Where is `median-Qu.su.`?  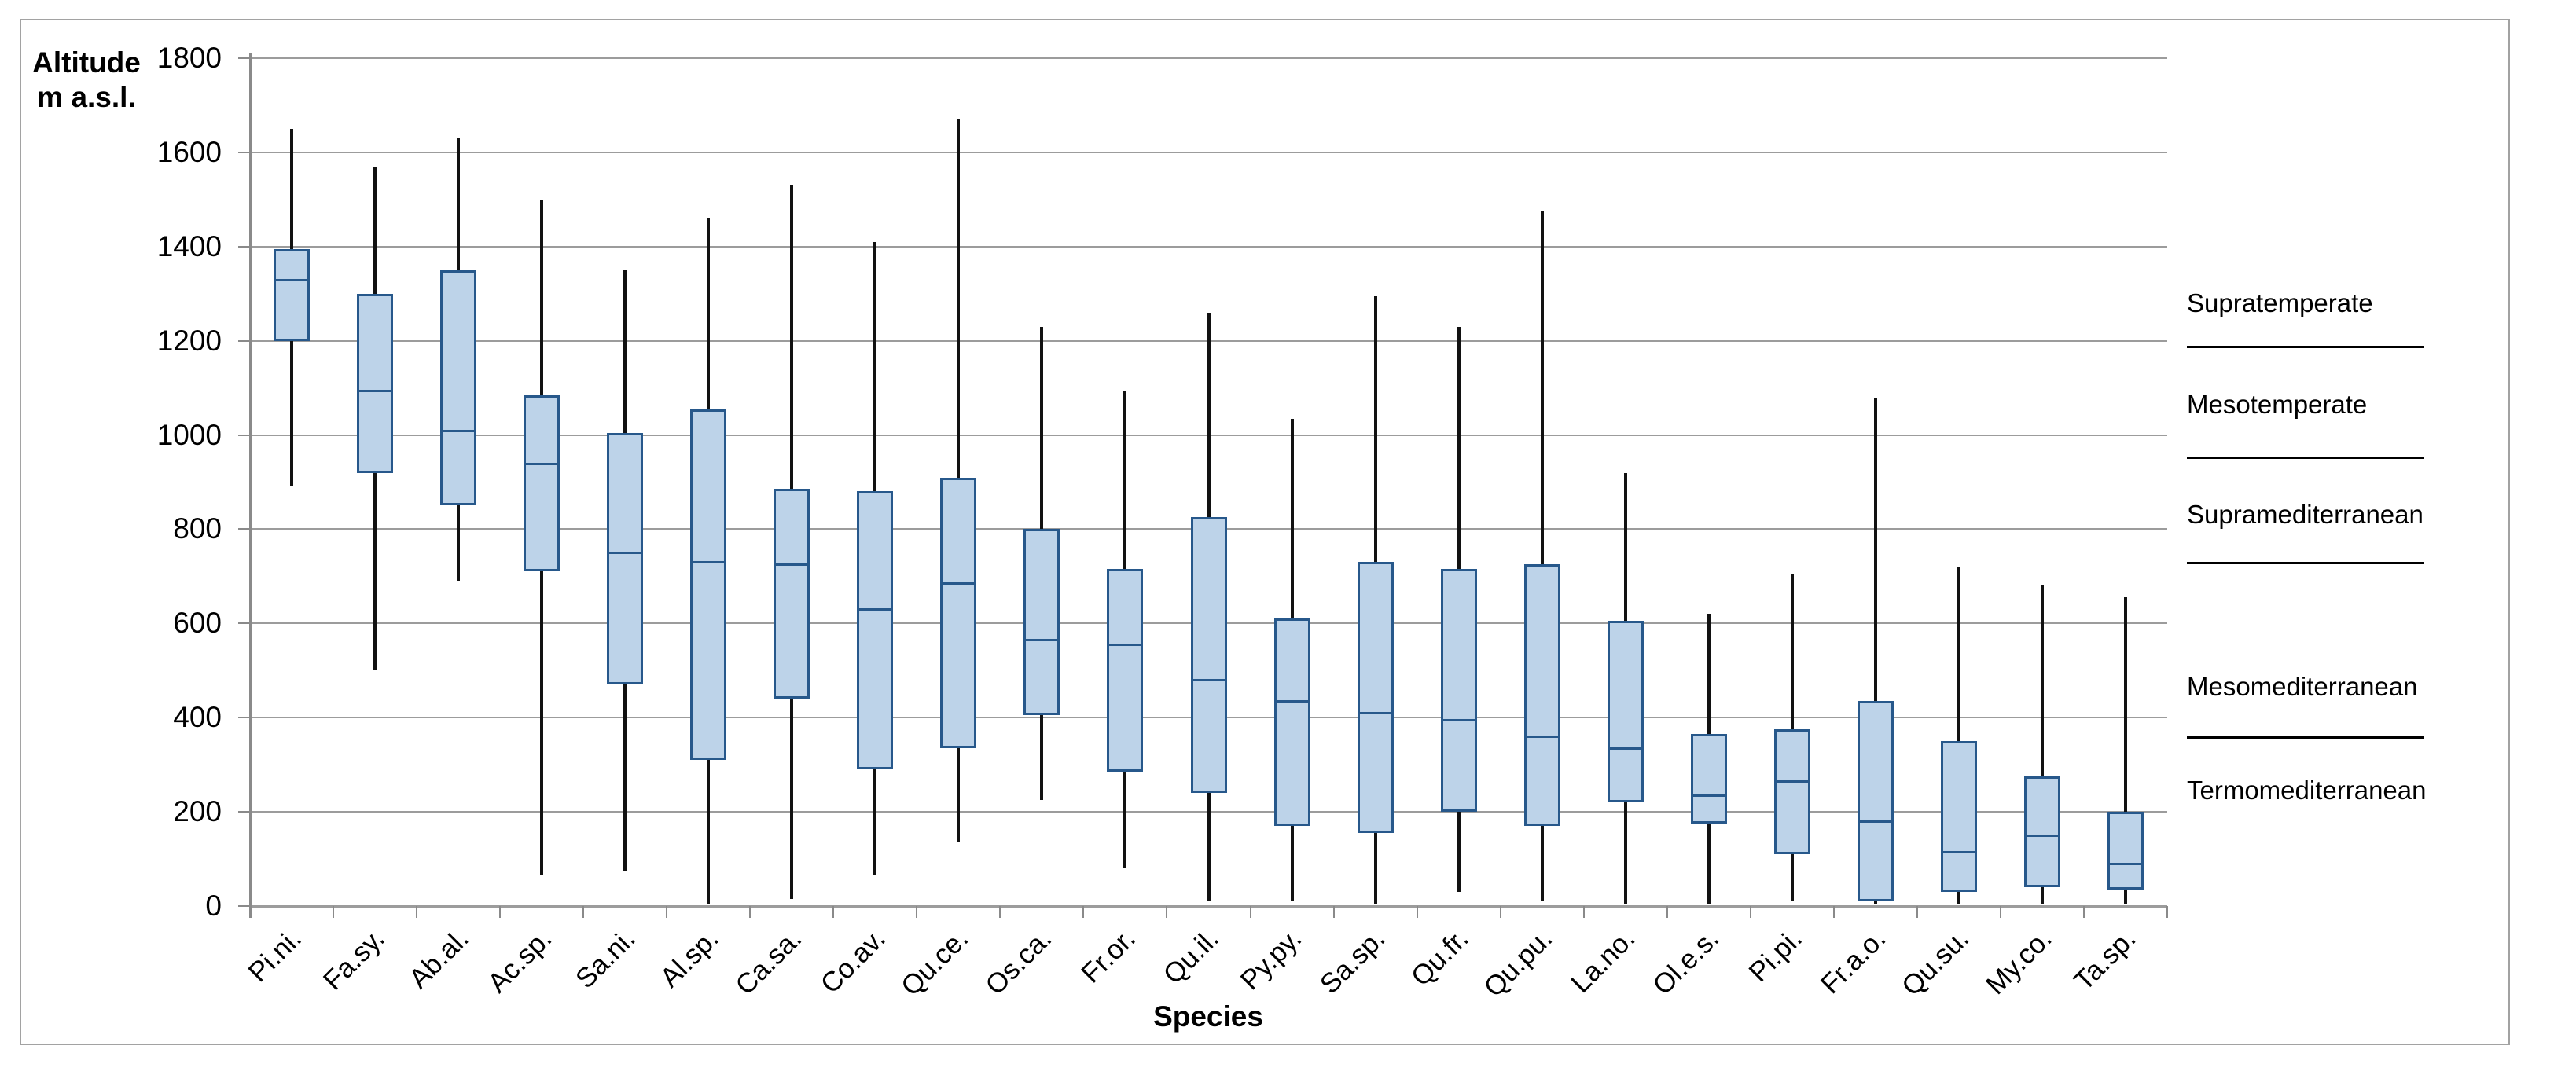
median-Qu.su. is located at coordinates (1958, 853).